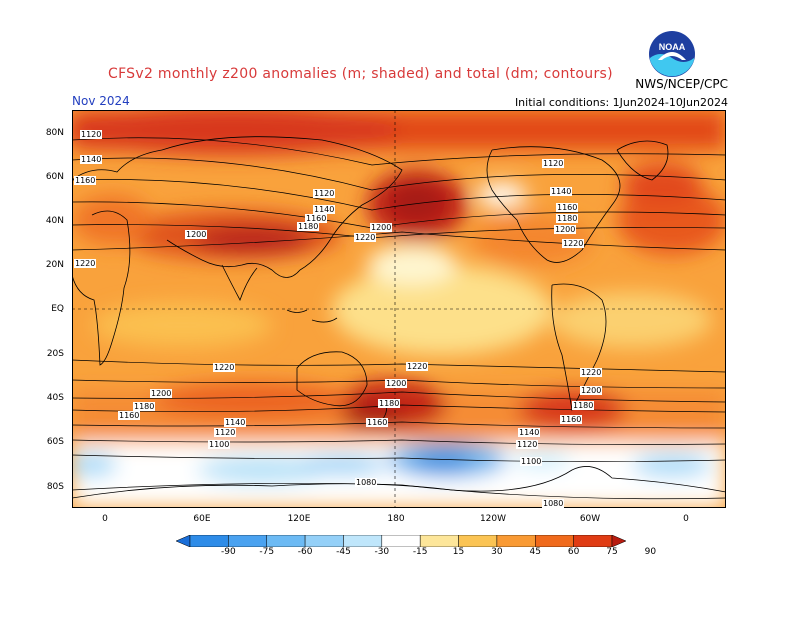  What do you see at coordinates (299, 519) in the screenshot?
I see `lon-label: 120E` at bounding box center [299, 519].